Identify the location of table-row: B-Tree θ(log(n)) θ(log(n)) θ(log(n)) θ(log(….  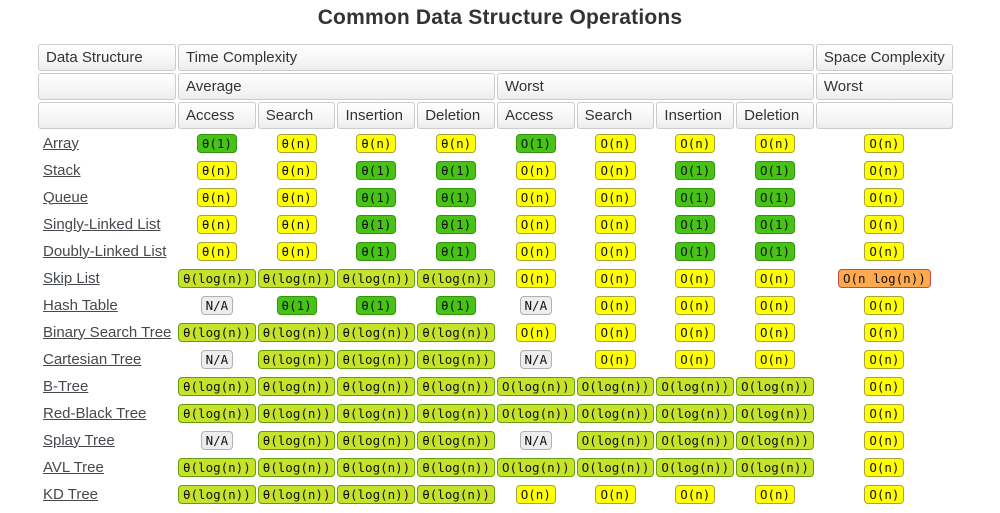
(495, 386).